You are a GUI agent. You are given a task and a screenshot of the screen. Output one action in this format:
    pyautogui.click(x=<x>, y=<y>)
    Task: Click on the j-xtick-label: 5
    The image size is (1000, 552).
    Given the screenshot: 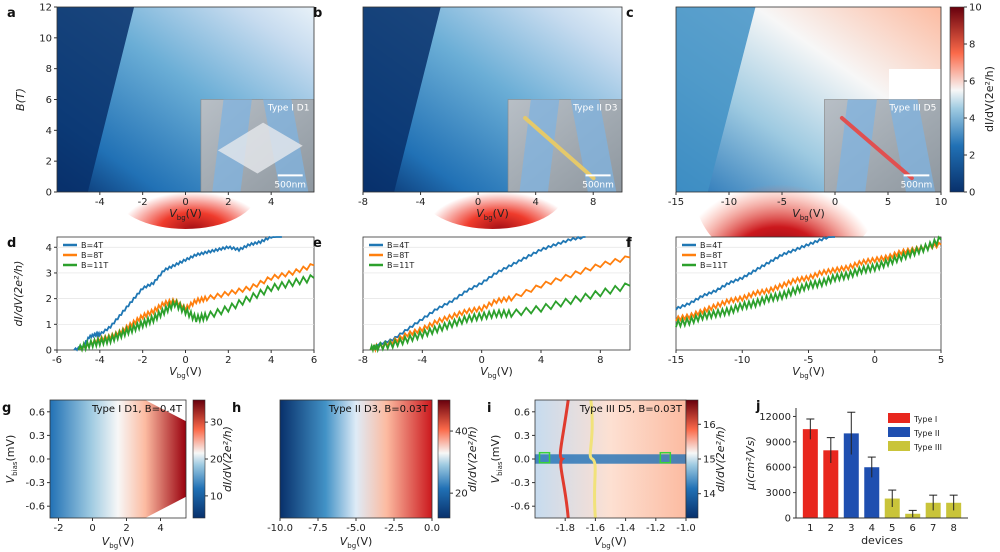 What is the action you would take?
    pyautogui.click(x=892, y=528)
    